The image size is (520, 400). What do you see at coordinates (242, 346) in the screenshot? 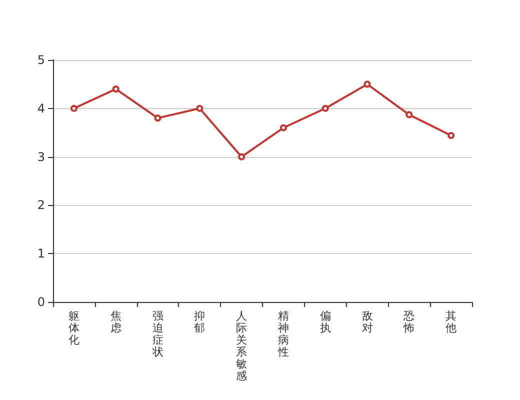
I see `x-tick-label: 人际关系敏感` at bounding box center [242, 346].